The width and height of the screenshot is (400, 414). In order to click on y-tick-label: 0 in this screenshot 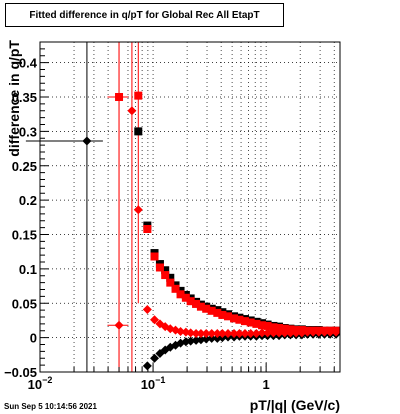, I will do `click(33, 338)`.